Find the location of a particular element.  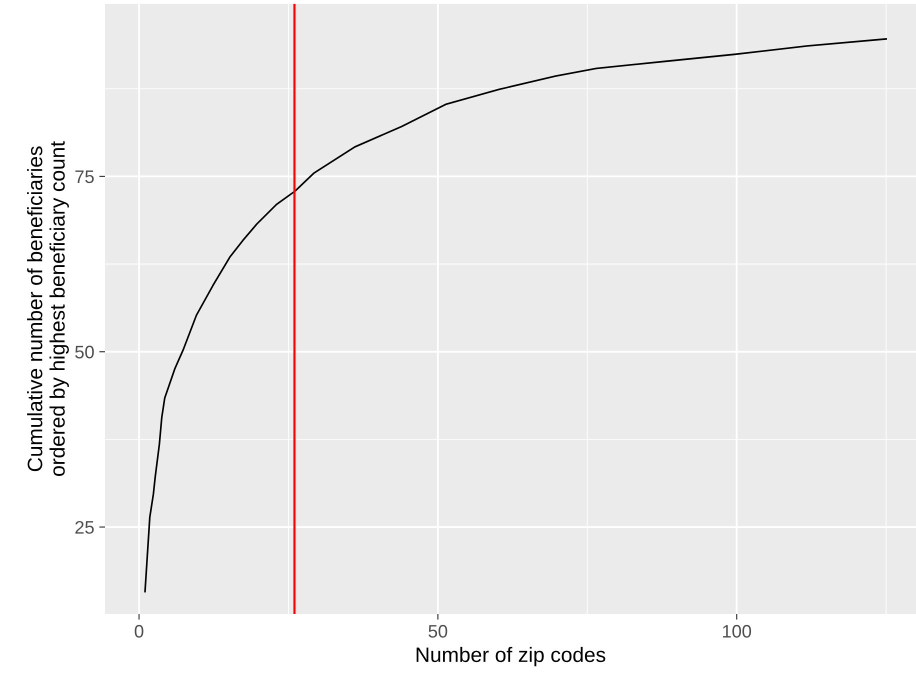

x-axis-title: Number of zip codes is located at coordinates (511, 656).